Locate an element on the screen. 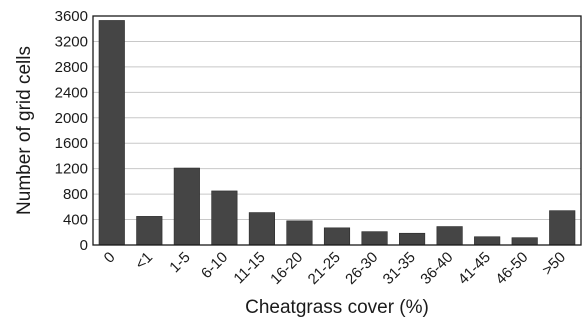 The height and width of the screenshot is (326, 586). x-tick-label: <1 is located at coordinates (144, 261).